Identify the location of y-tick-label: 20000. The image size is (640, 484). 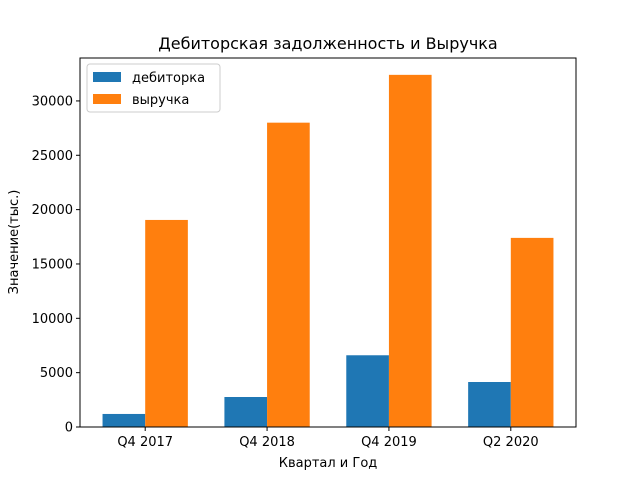
(52, 210).